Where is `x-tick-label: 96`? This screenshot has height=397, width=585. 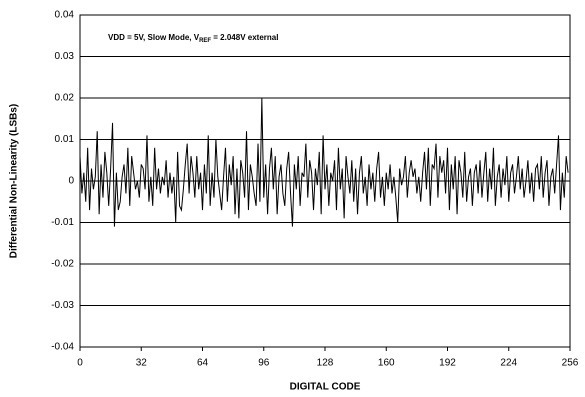
x-tick-label: 96 is located at coordinates (264, 363).